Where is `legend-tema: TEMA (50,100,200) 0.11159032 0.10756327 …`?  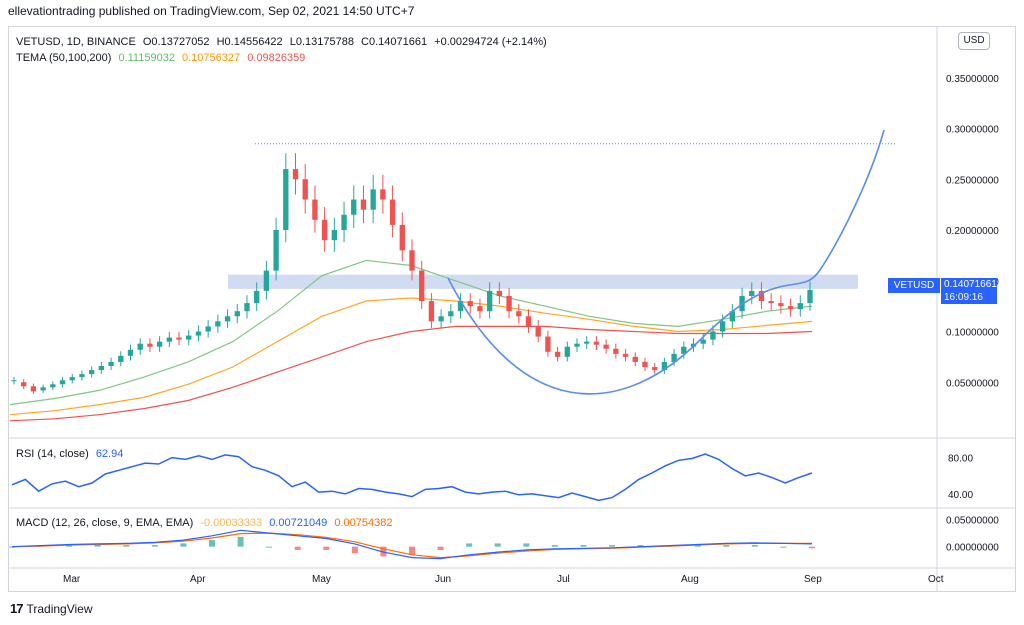 legend-tema: TEMA (50,100,200) 0.11159032 0.10756327 … is located at coordinates (162, 58).